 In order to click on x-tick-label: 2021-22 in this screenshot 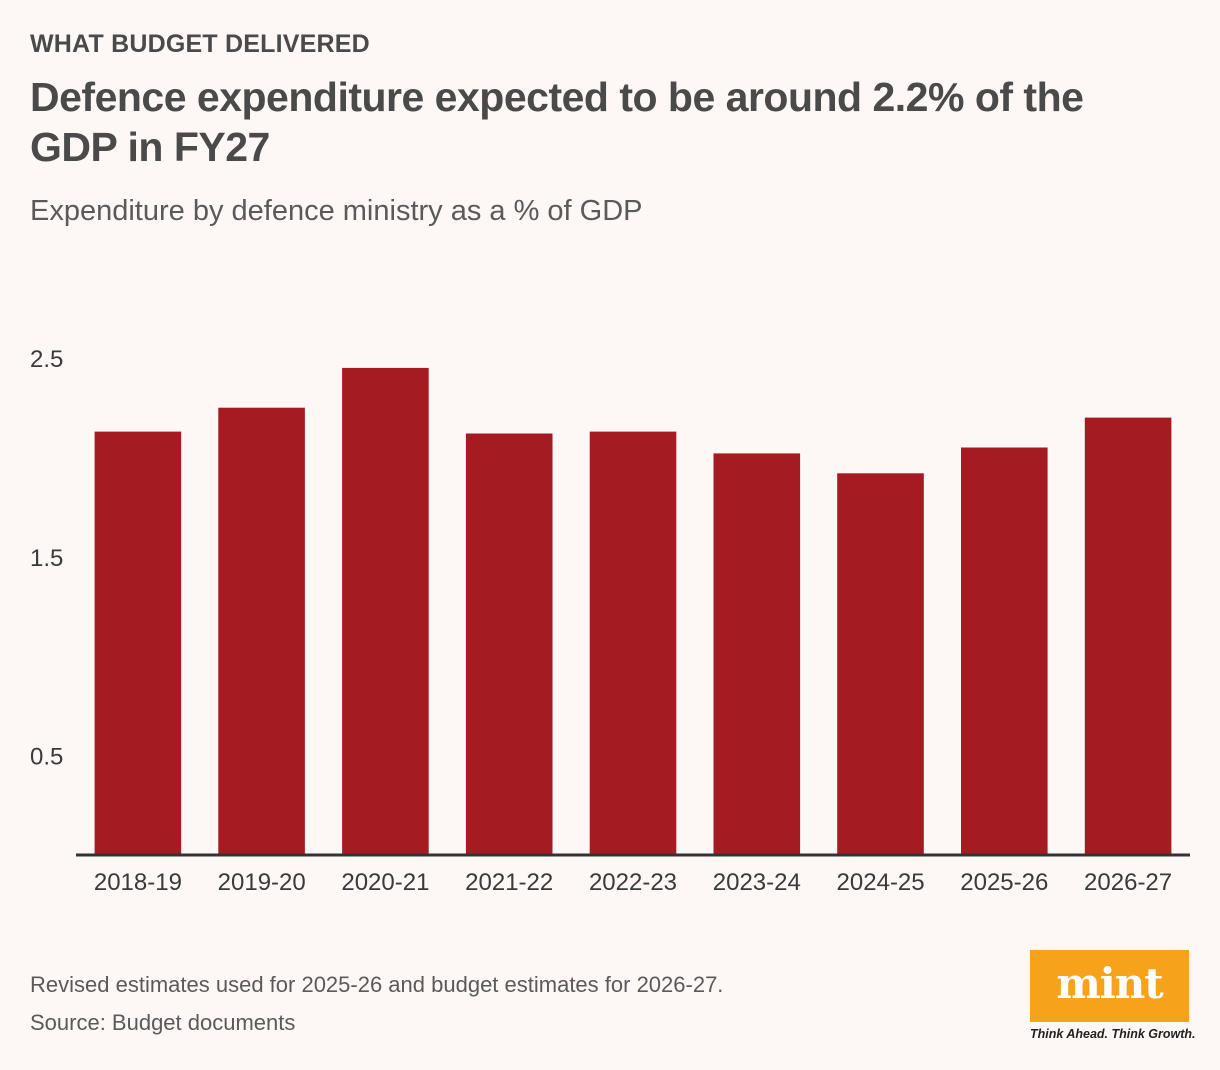, I will do `click(509, 882)`.